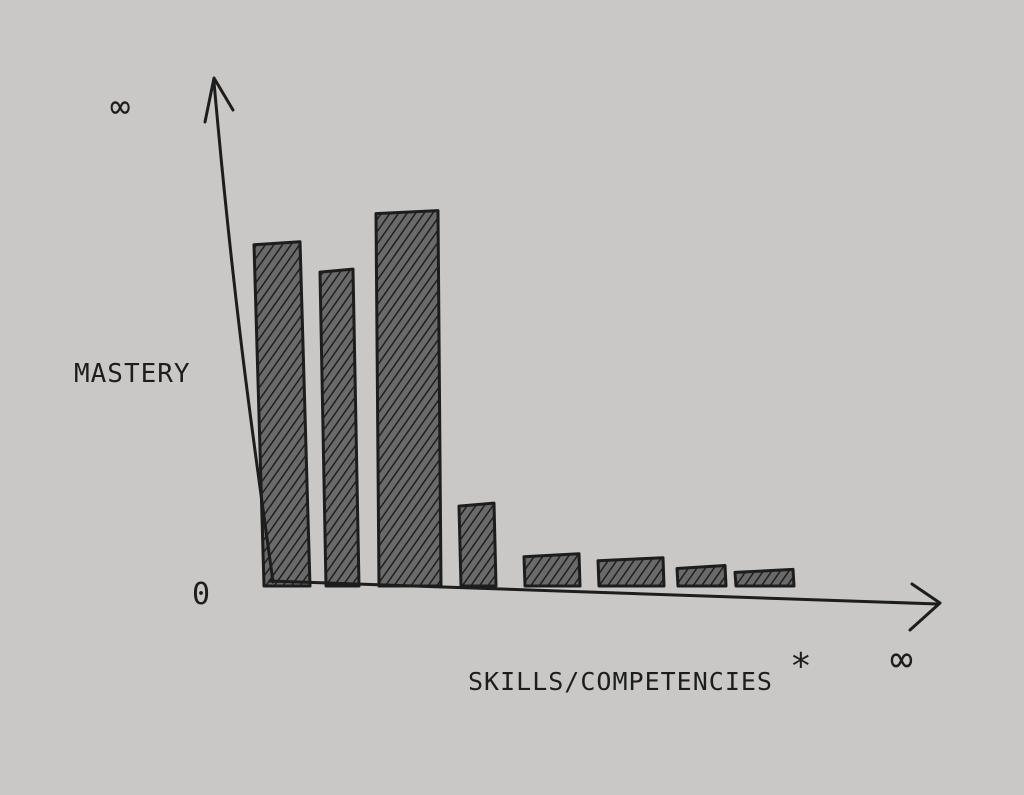 The image size is (1024, 795). Describe the element at coordinates (243, 332) in the screenshot. I see `y-axis` at that location.